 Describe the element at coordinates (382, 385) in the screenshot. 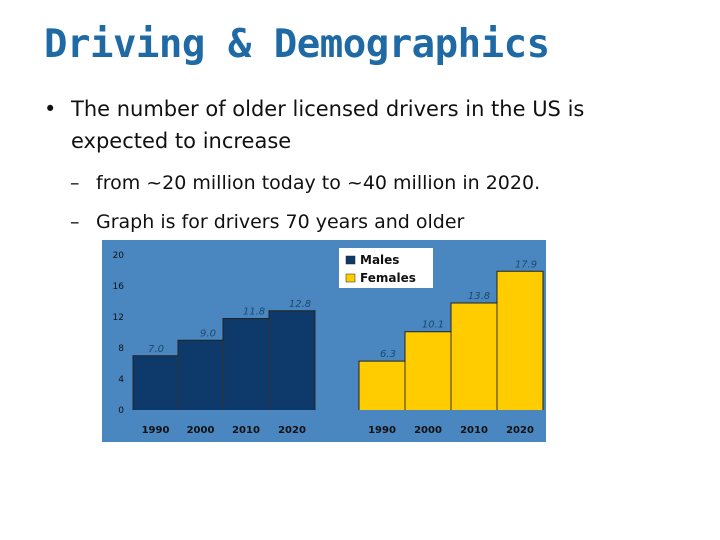

I see `step-bar-females-1990` at that location.